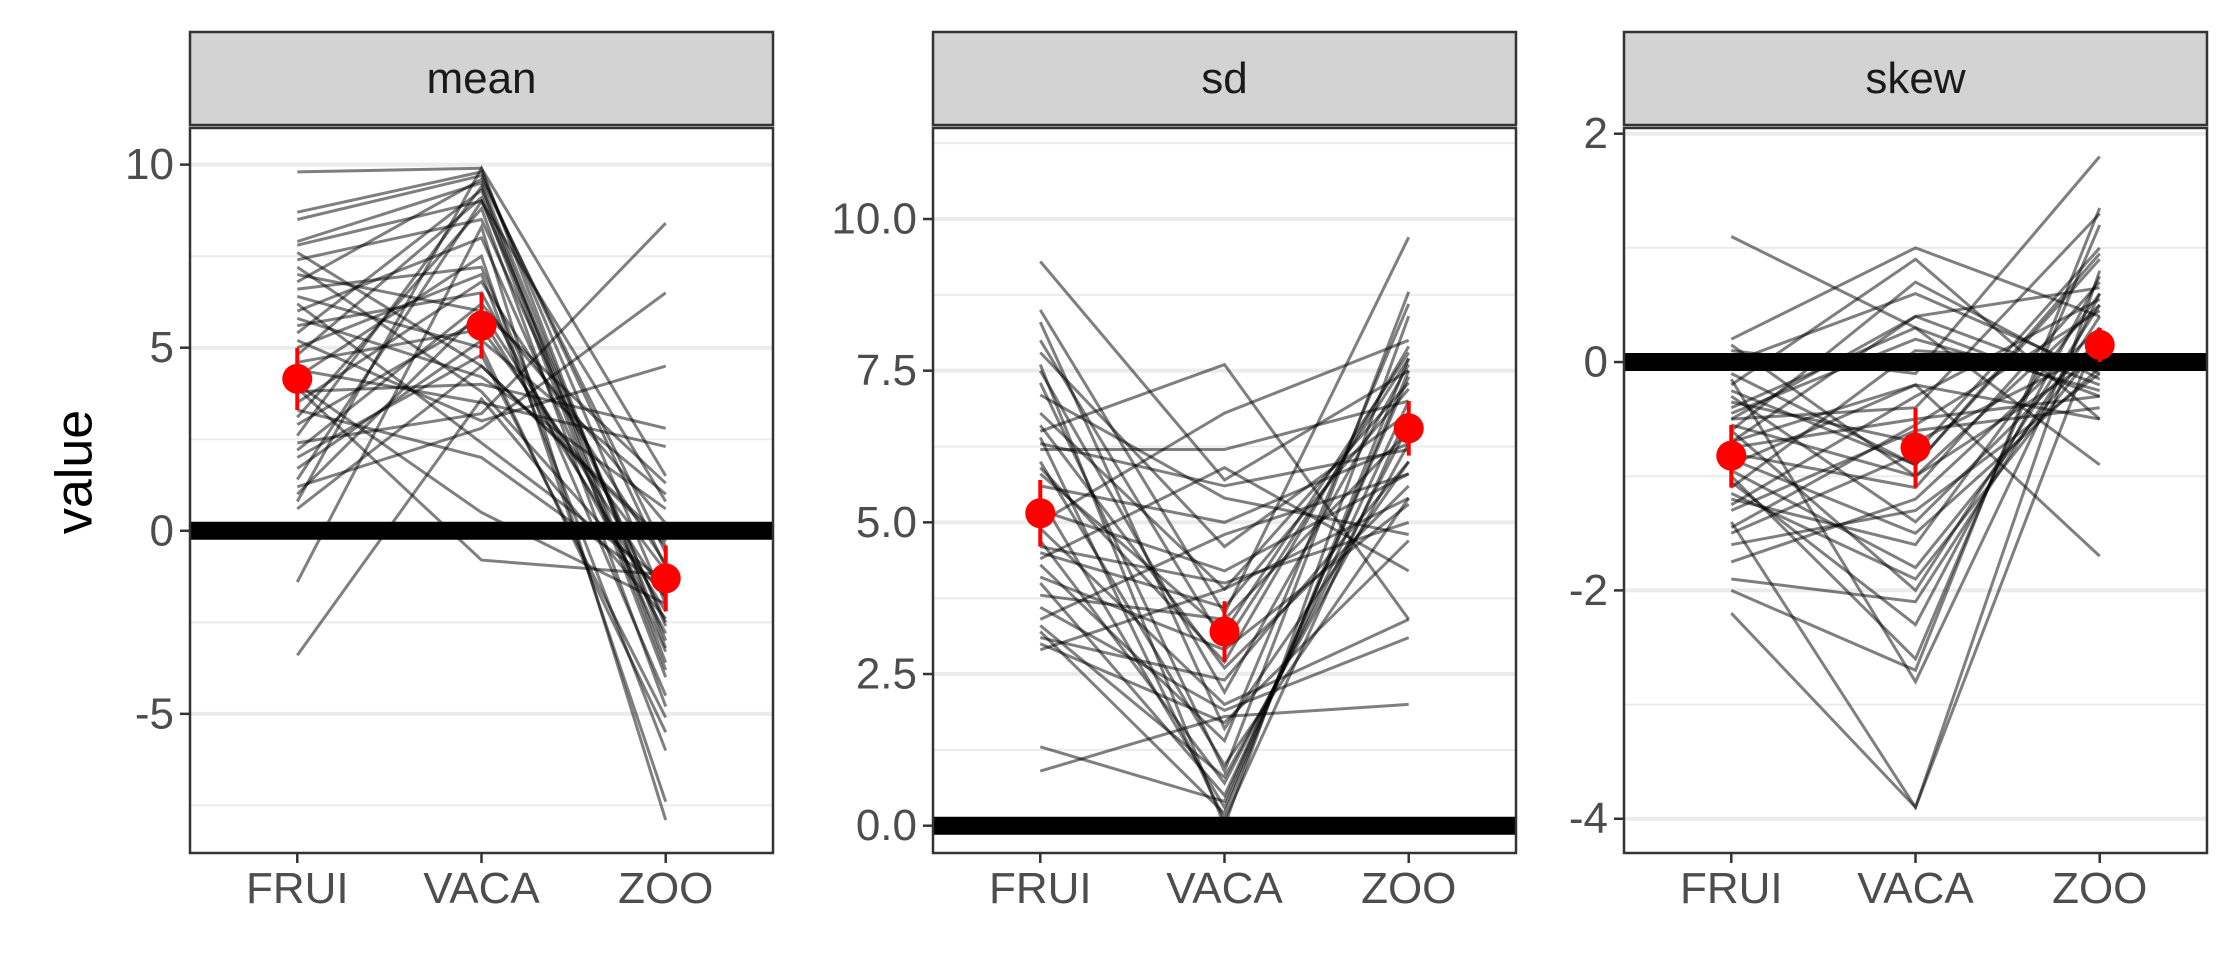 The height and width of the screenshot is (960, 2240). Describe the element at coordinates (162, 347) in the screenshot. I see `y-tick-label: 5` at that location.